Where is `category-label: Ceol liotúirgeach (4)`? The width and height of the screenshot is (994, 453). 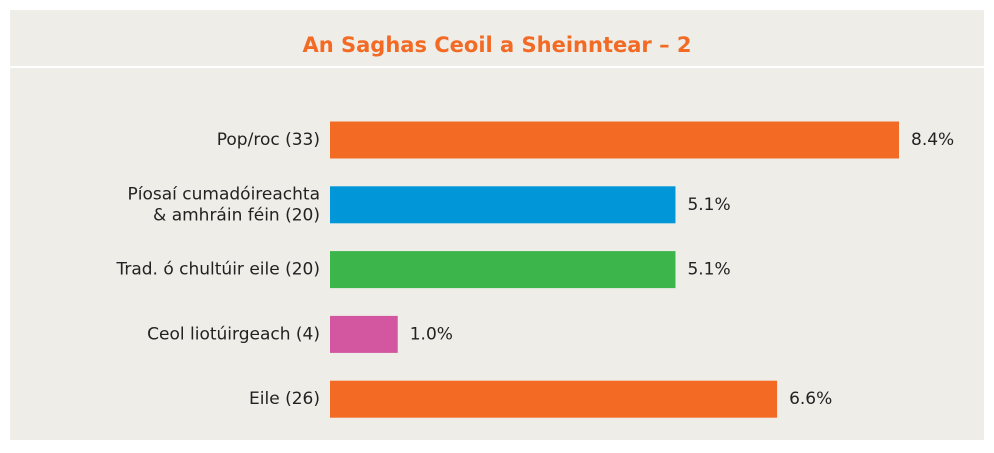 category-label: Ceol liotúirgeach (4) is located at coordinates (233, 334).